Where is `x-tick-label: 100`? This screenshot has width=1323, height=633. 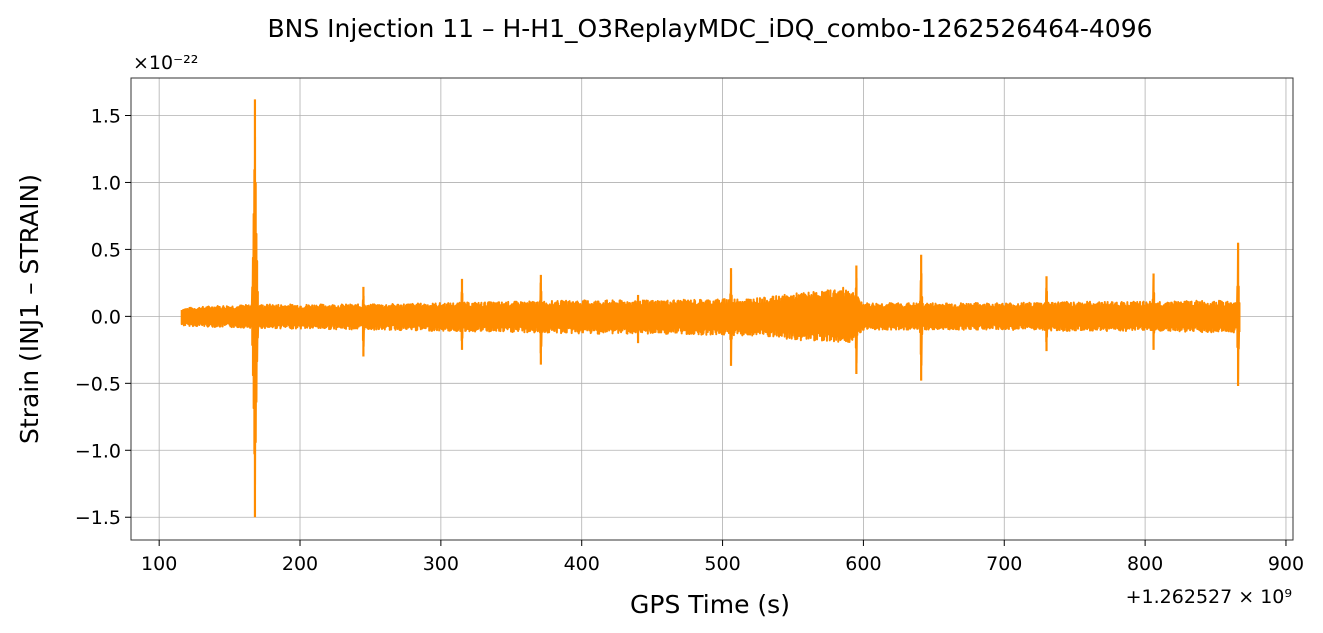
x-tick-label: 100 is located at coordinates (159, 564).